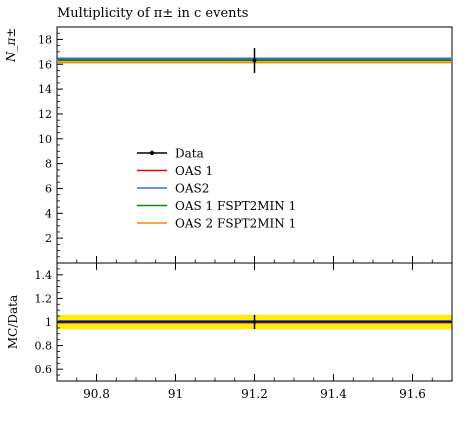  I want to click on ratio-y-tick-label: 1.2, so click(44, 298).